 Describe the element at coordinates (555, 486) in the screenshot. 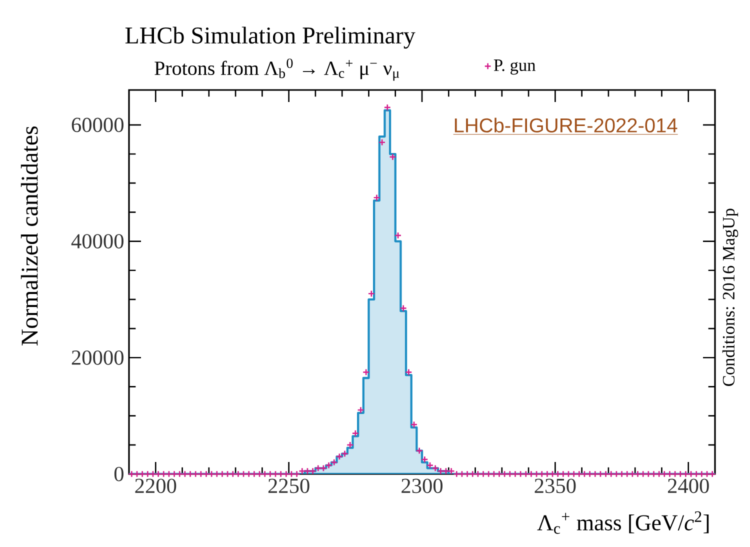

I see `x-tick-label: 2350` at that location.